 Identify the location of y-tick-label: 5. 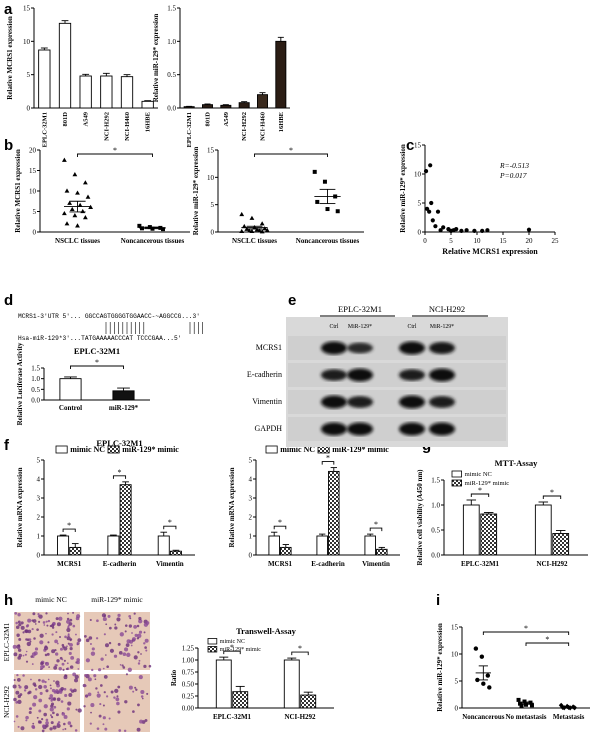
(29, 75).